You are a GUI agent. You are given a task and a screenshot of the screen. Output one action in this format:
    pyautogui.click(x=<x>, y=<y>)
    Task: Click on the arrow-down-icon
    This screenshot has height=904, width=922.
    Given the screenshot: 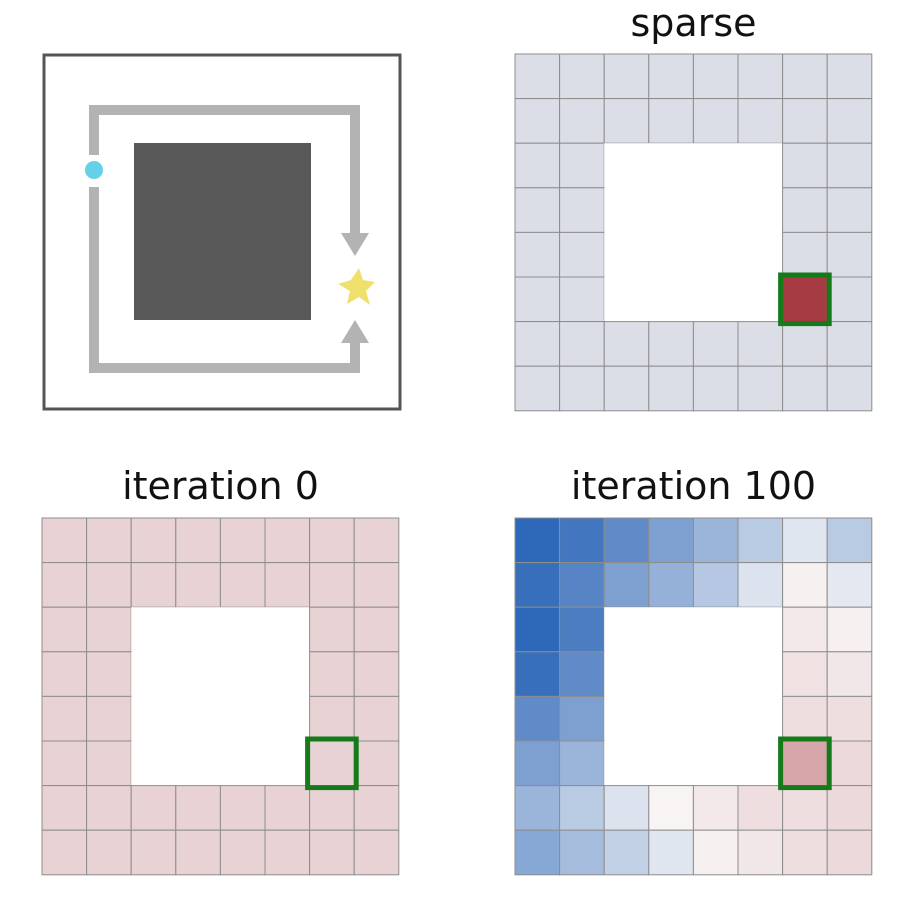 What is the action you would take?
    pyautogui.click(x=355, y=244)
    